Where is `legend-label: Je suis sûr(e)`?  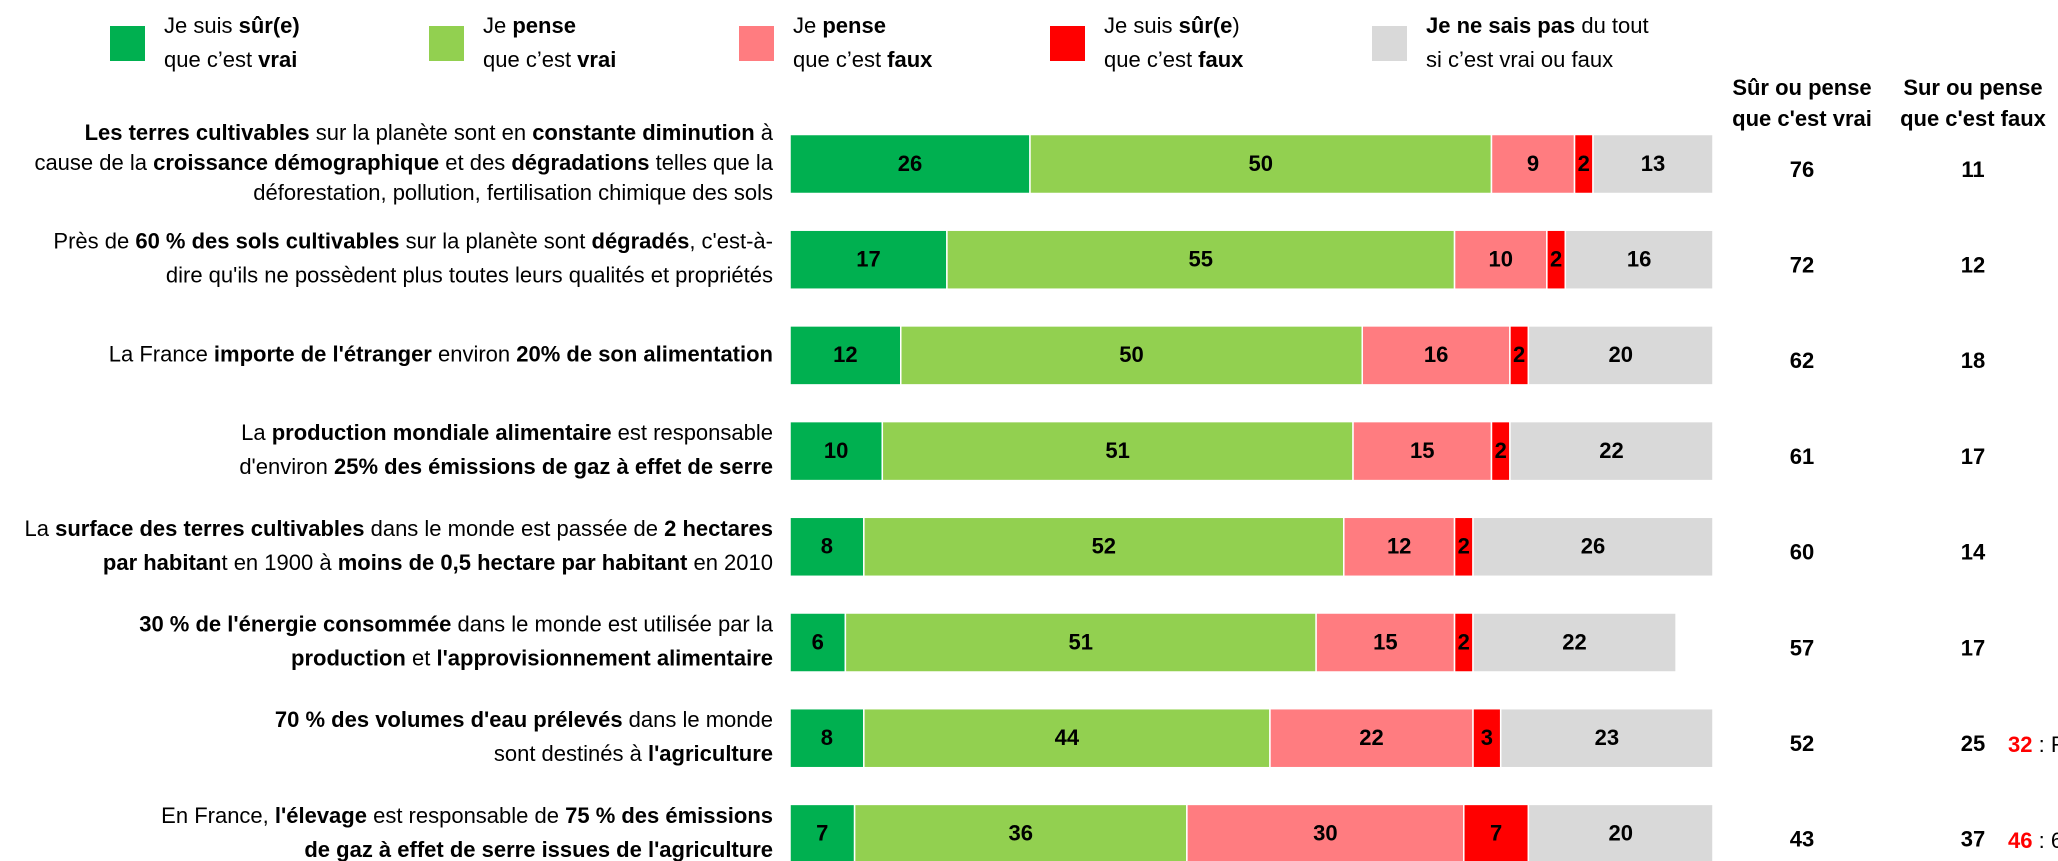 legend-label: Je suis sûr(e) is located at coordinates (1172, 25).